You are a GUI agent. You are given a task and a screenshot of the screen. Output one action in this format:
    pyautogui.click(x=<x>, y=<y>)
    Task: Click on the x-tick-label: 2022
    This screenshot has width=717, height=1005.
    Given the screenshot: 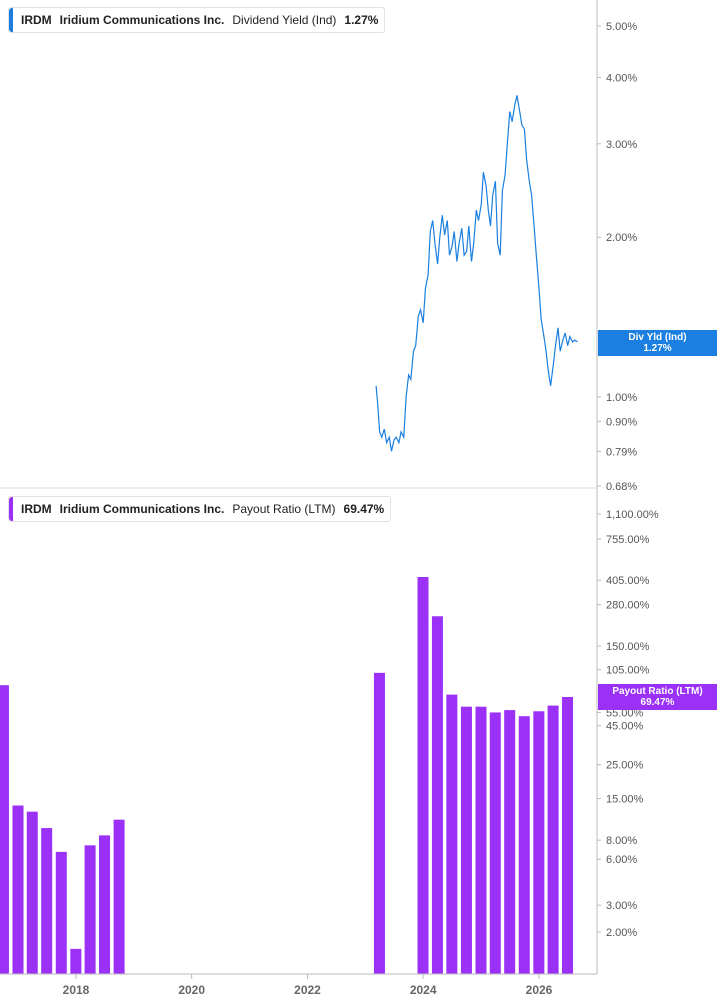 What is the action you would take?
    pyautogui.click(x=307, y=990)
    